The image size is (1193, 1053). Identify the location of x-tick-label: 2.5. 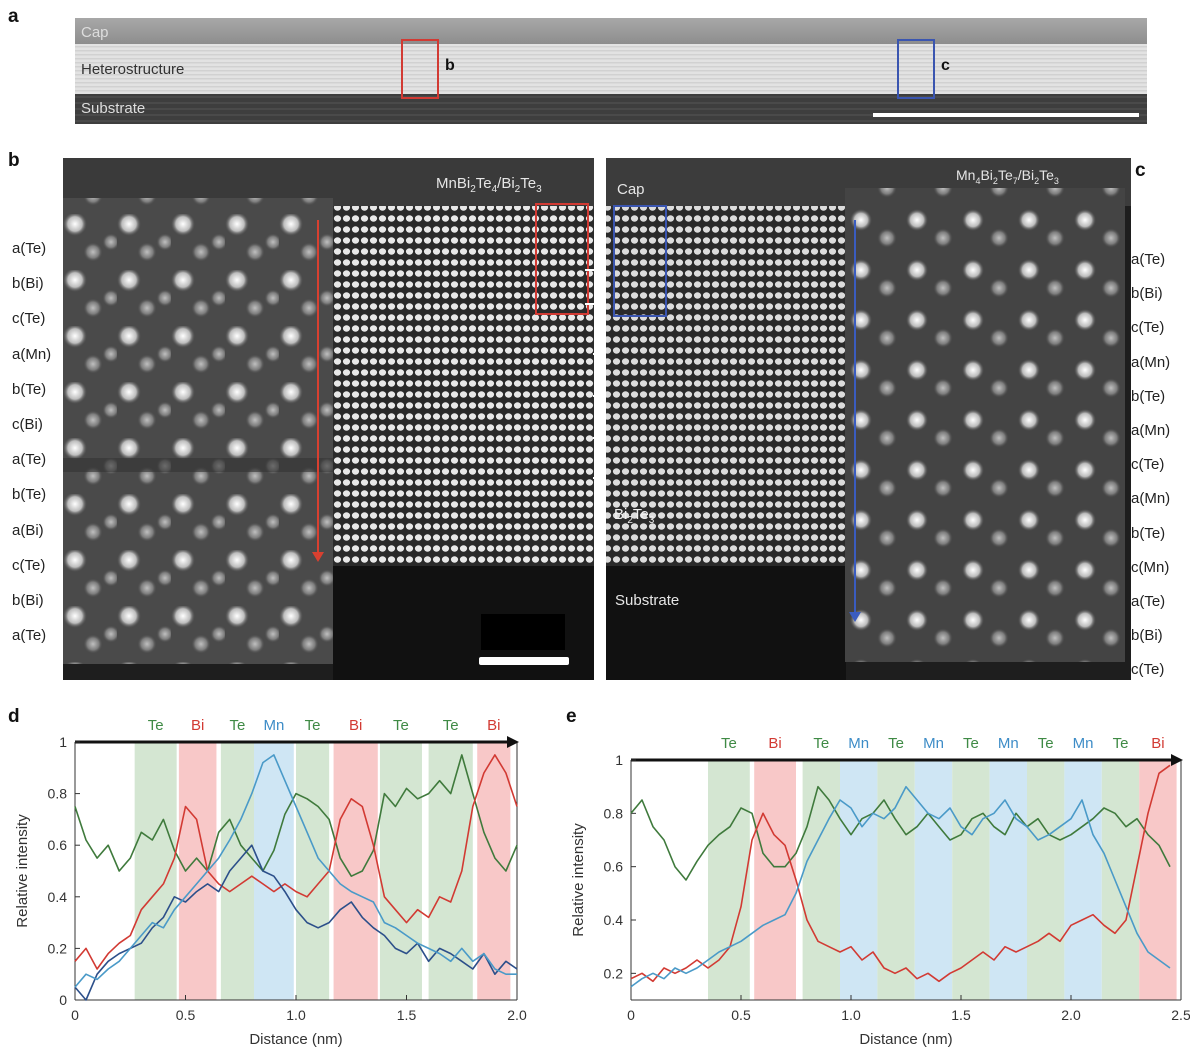
(1180, 1015).